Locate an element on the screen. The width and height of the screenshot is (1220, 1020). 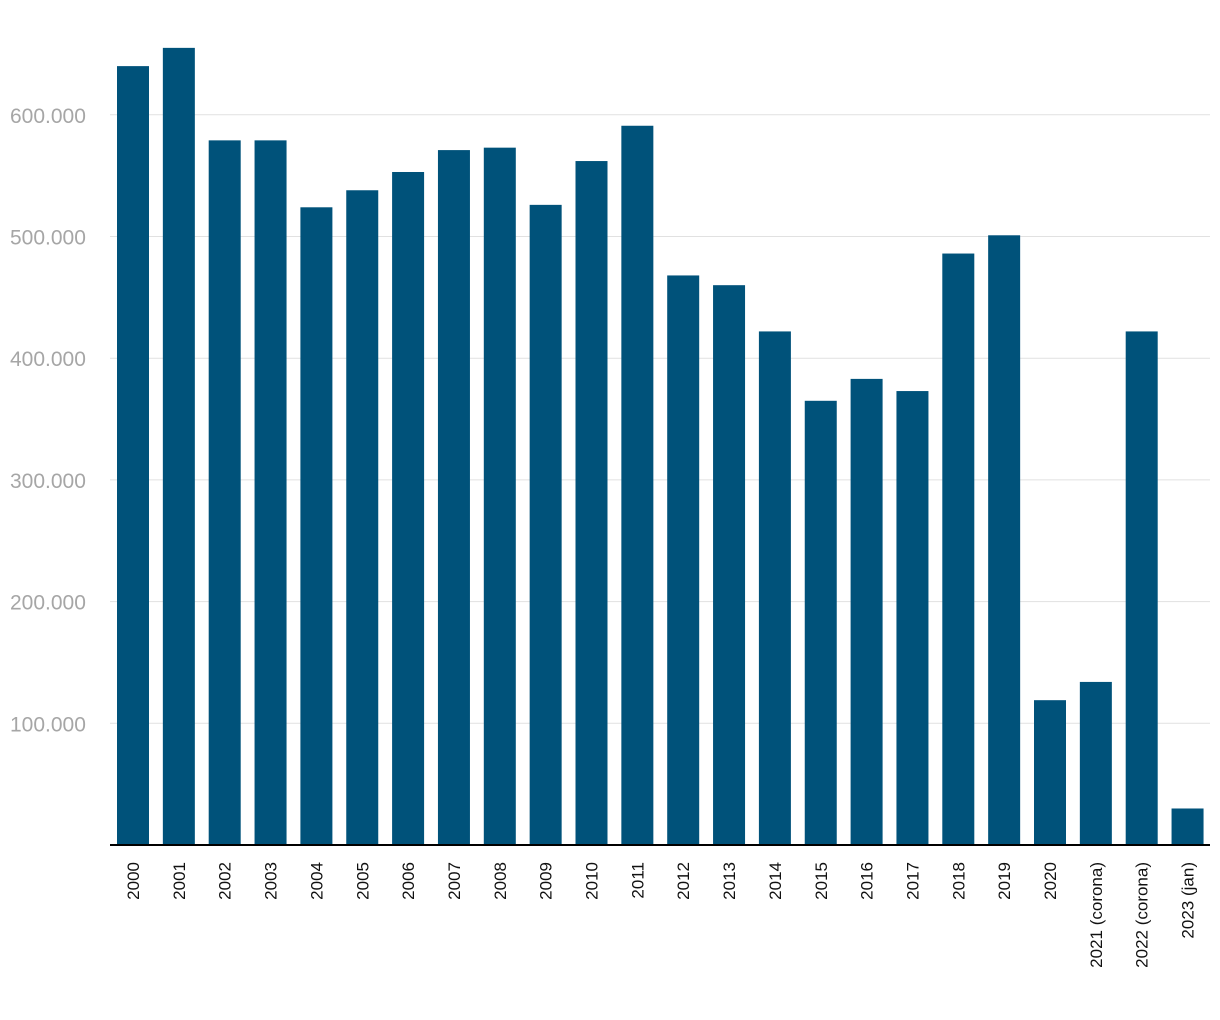
x-tick-label: 2008 is located at coordinates (500, 881).